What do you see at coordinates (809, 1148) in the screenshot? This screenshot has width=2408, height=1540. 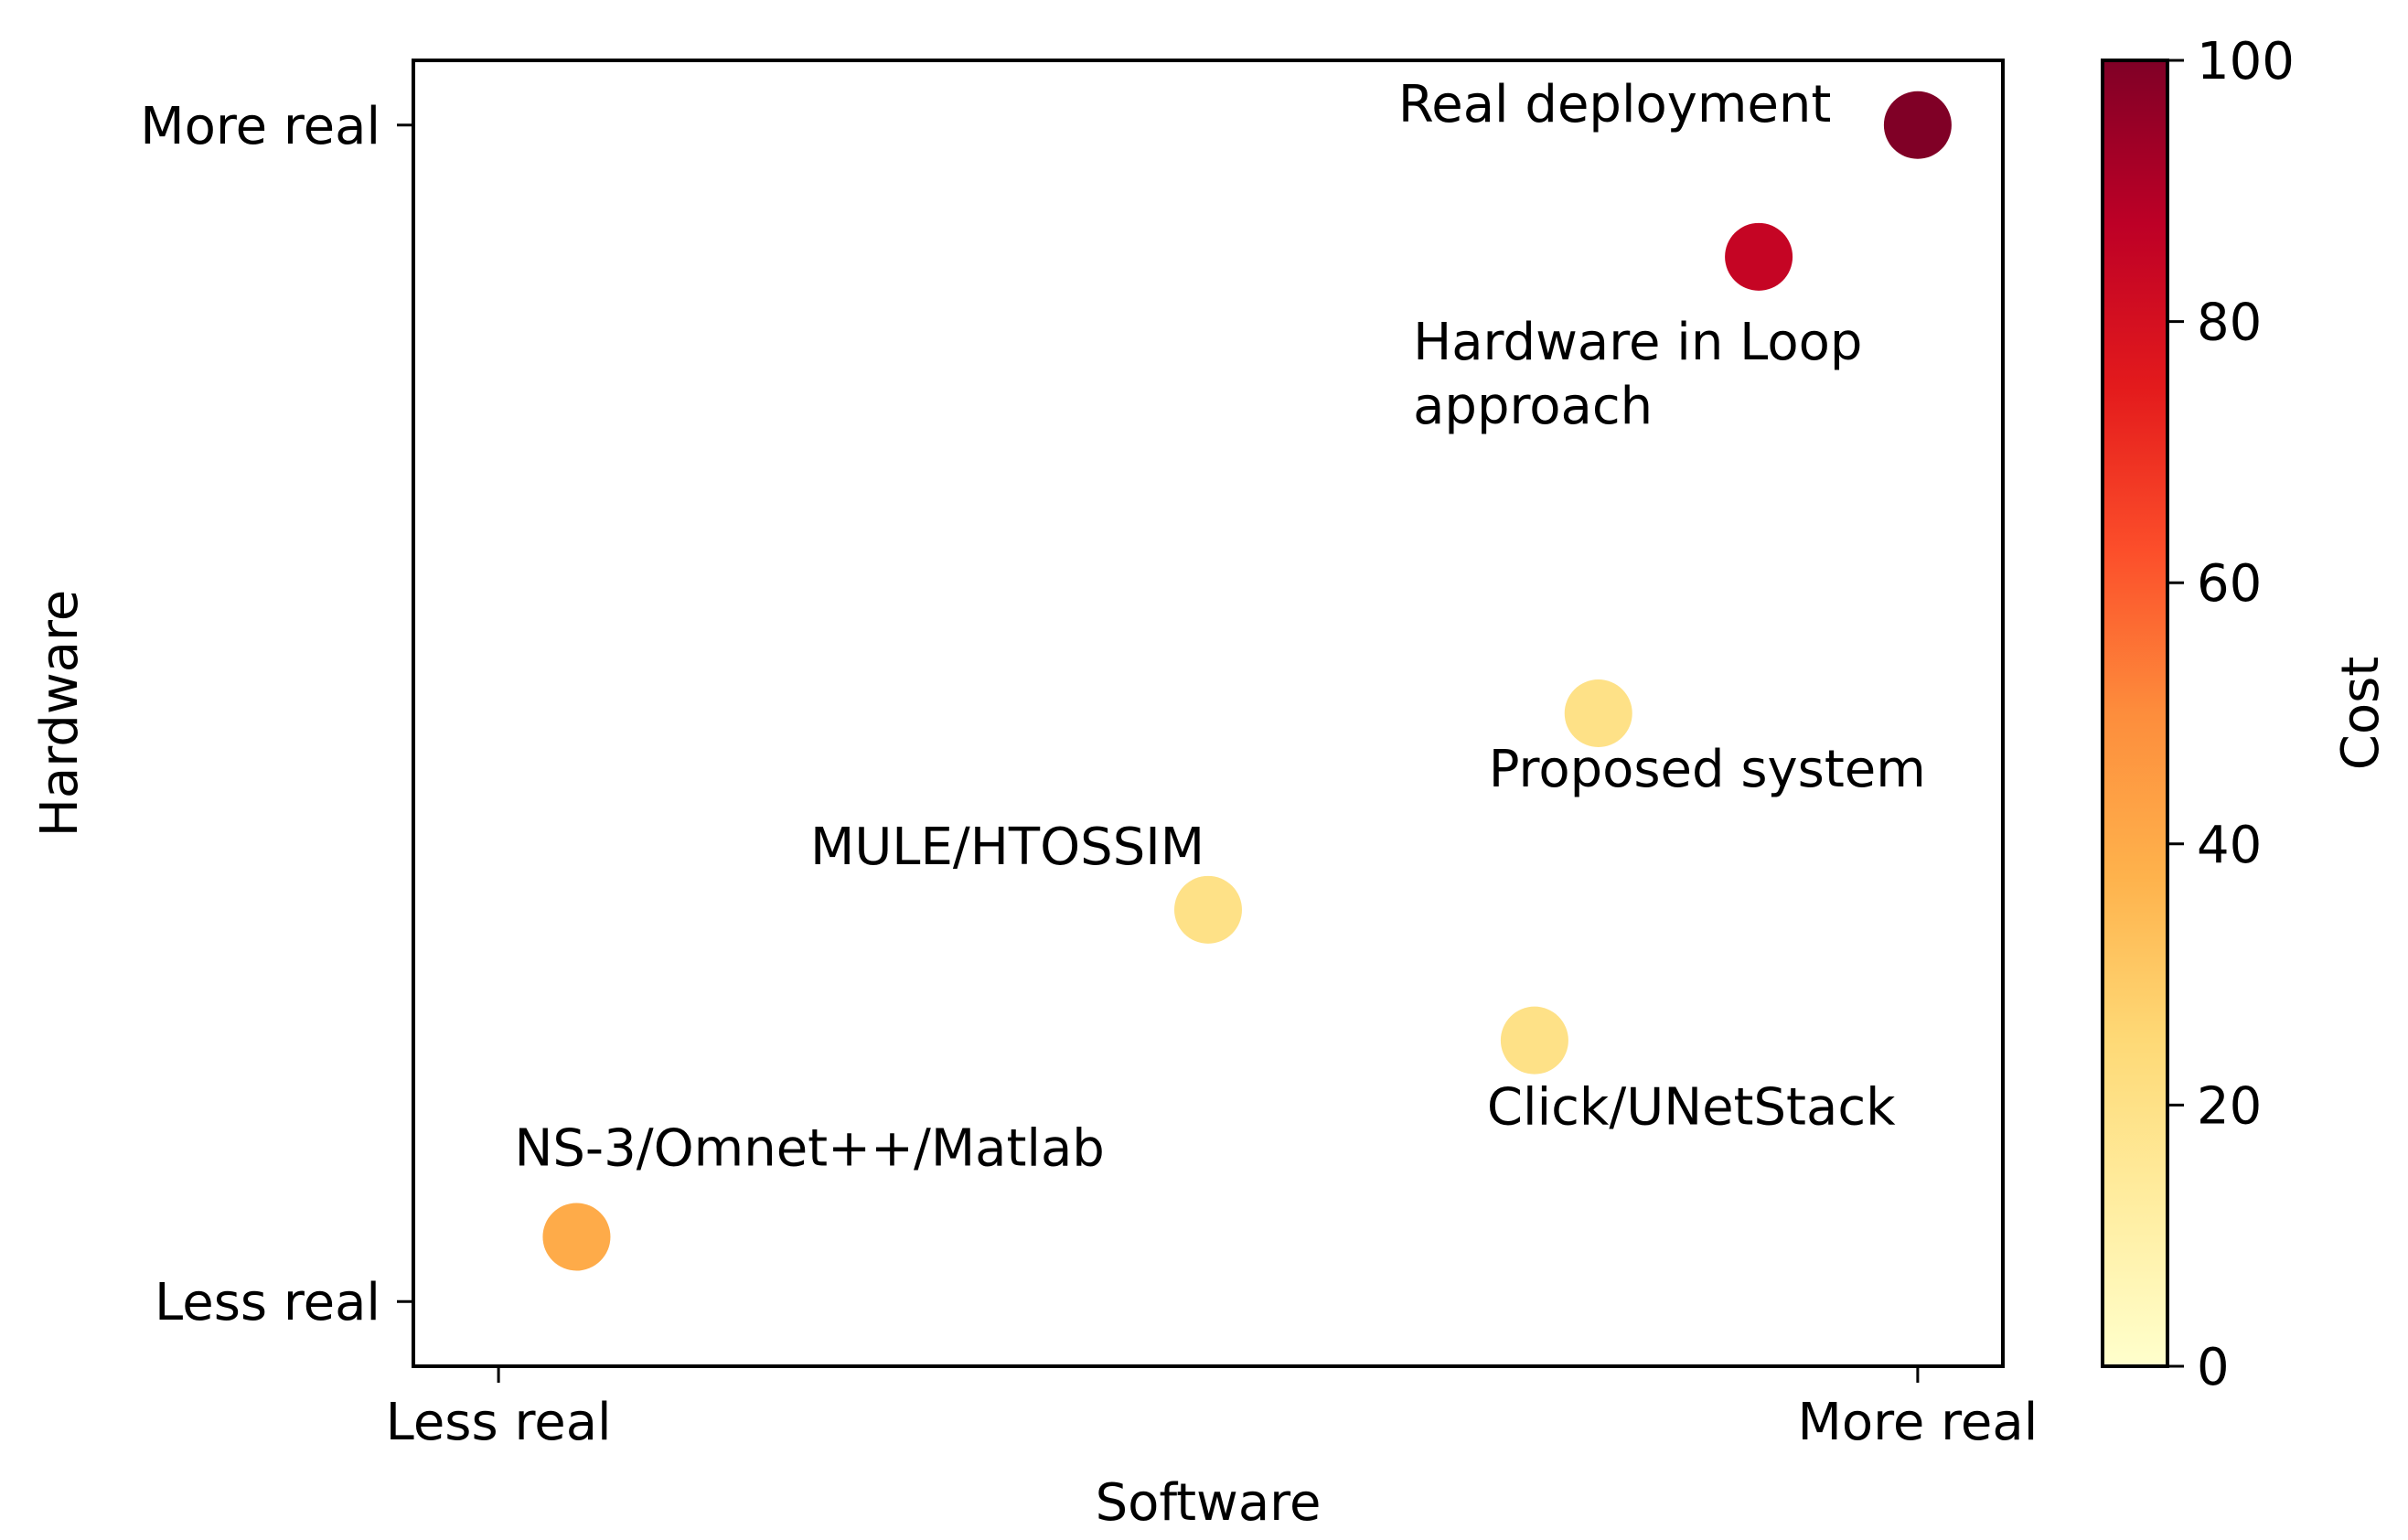 I see `point-label: NS-3/Omnet++/Matlab` at bounding box center [809, 1148].